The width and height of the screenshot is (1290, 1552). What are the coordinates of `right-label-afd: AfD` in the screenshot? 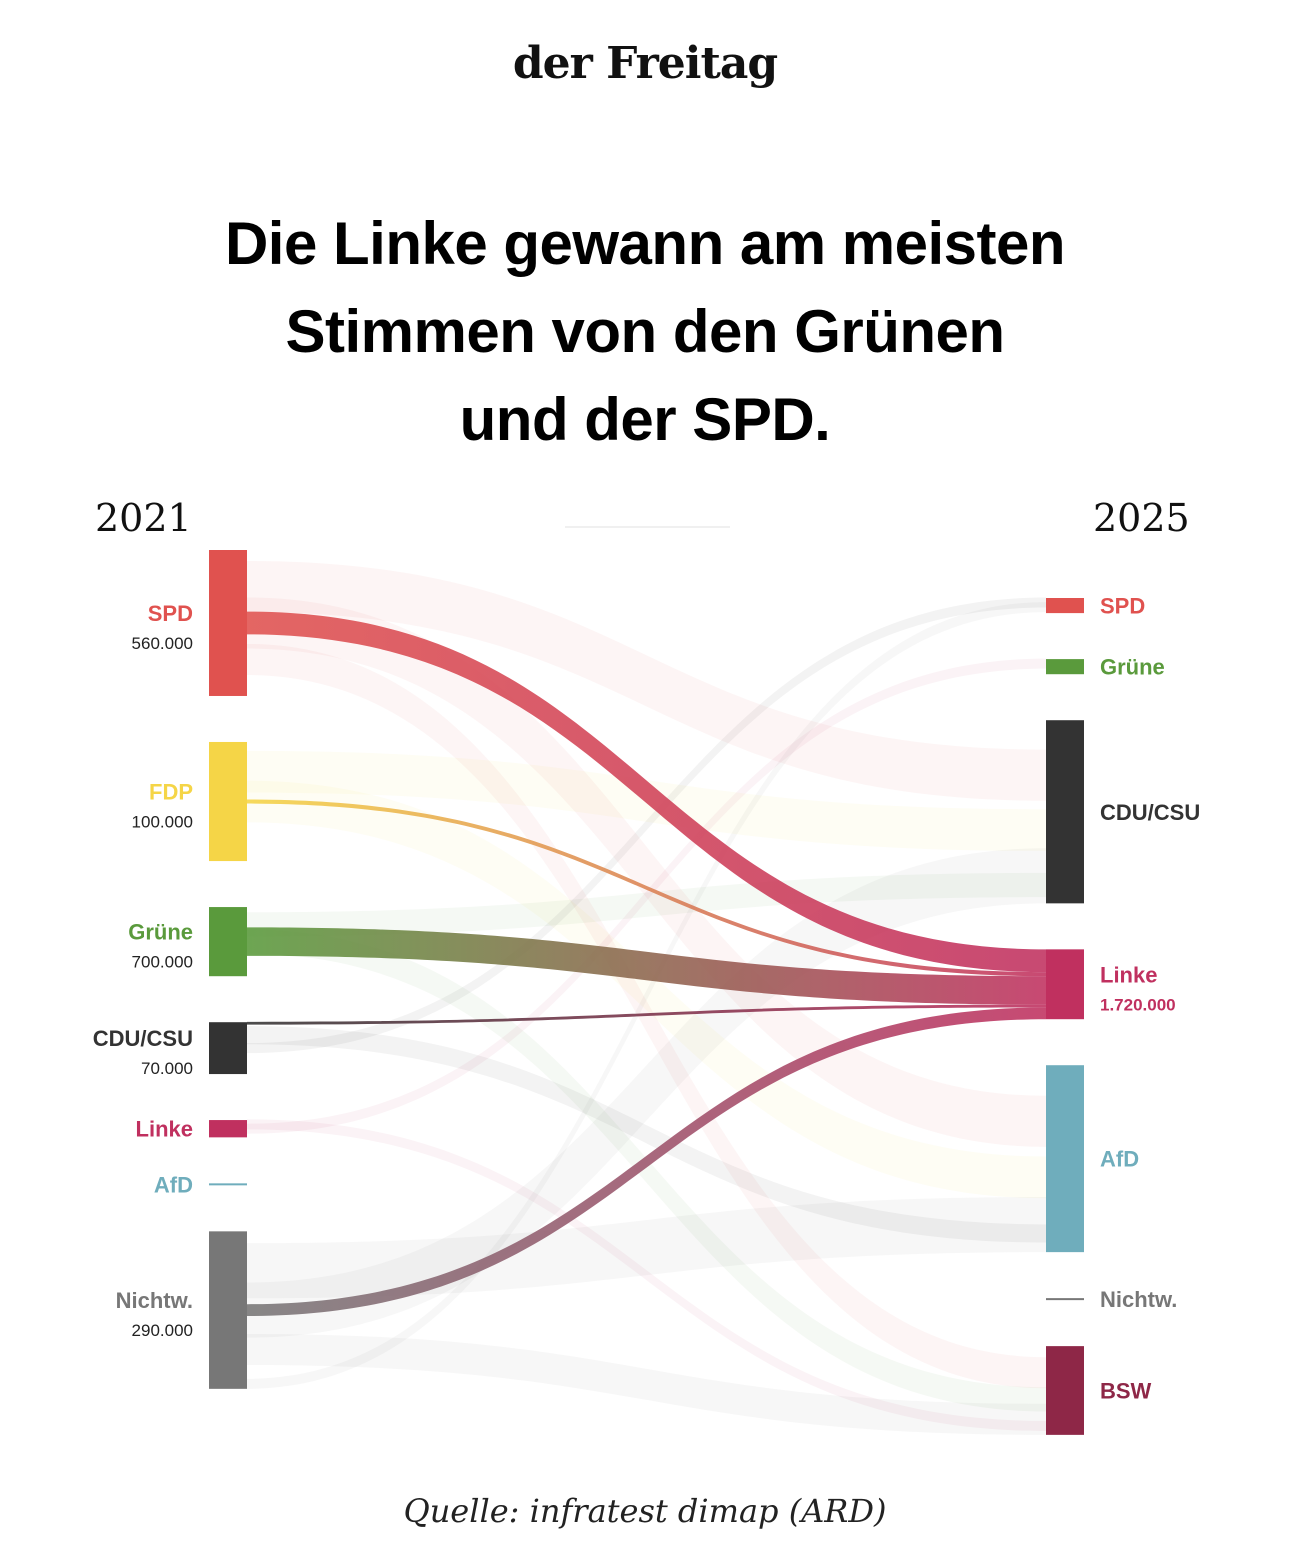 It's located at (1119, 1159).